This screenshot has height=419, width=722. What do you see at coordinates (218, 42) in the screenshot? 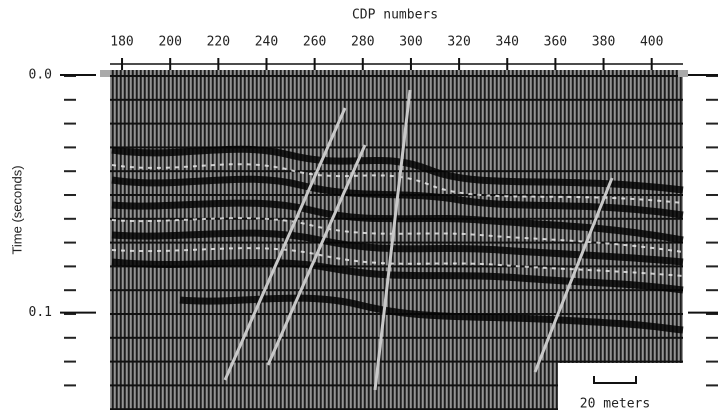
I see `x-tick-label: 220` at bounding box center [218, 42].